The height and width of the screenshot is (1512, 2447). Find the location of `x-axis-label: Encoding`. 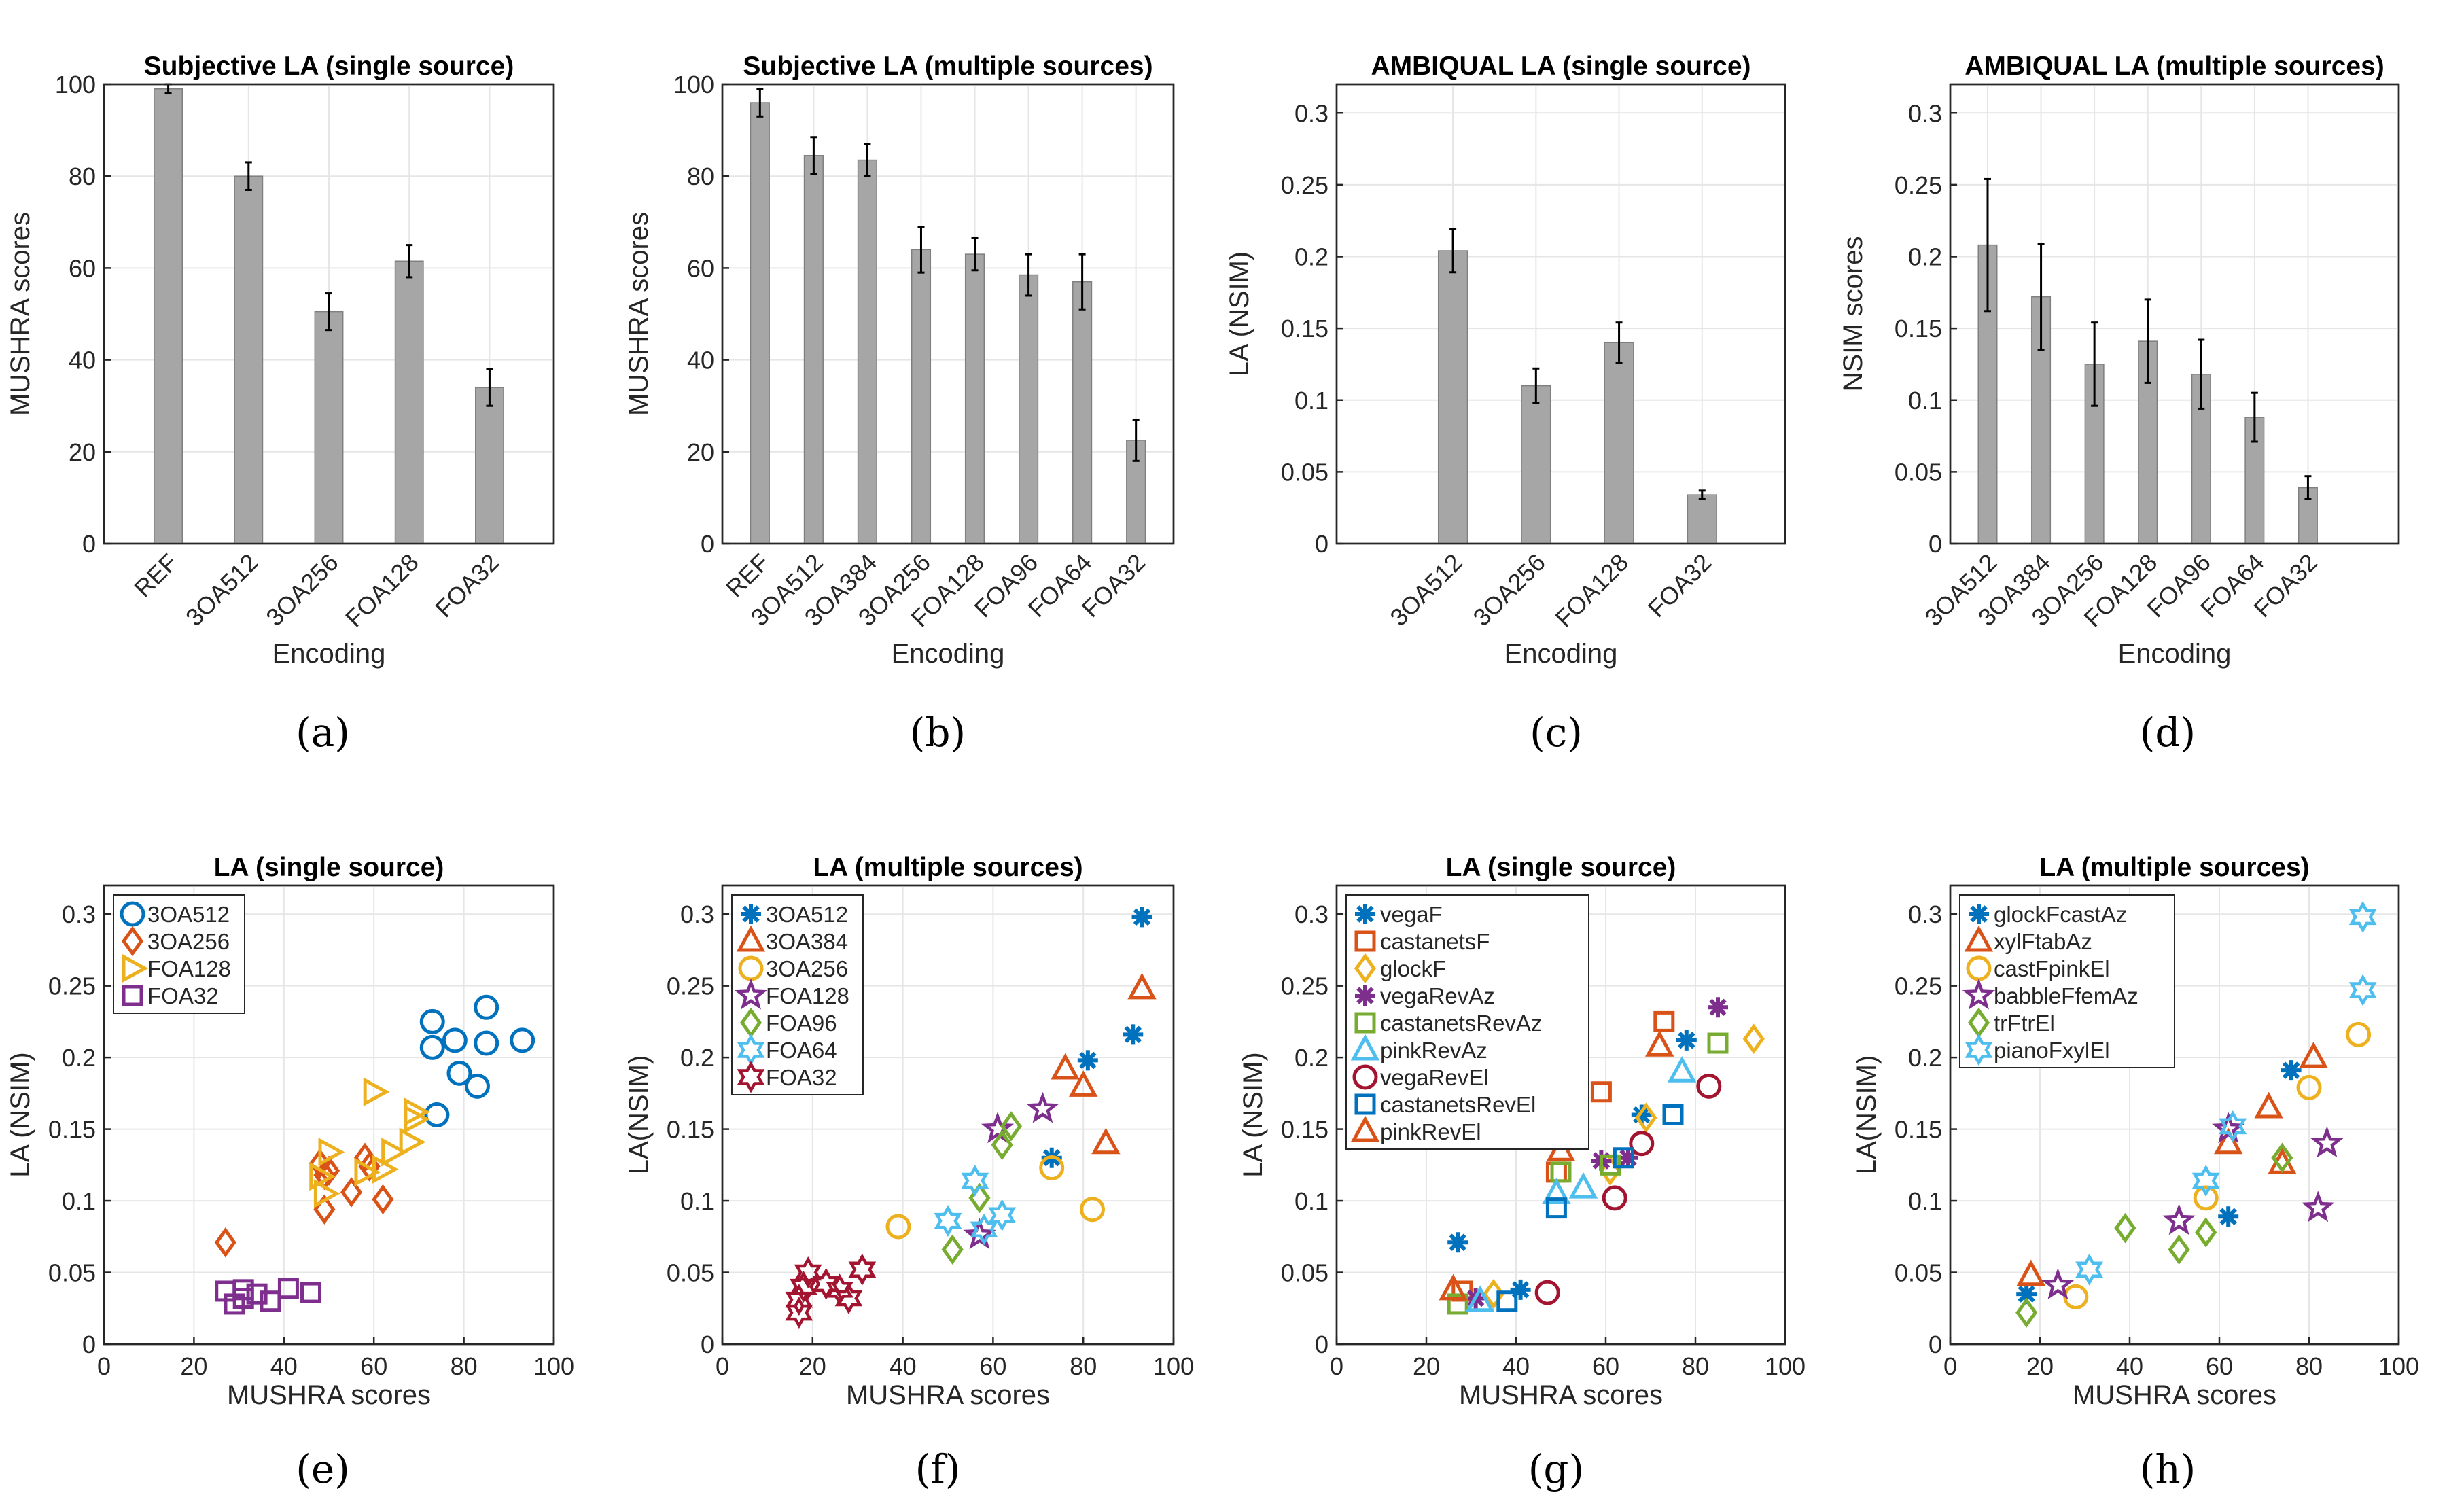

x-axis-label: Encoding is located at coordinates (1561, 654).